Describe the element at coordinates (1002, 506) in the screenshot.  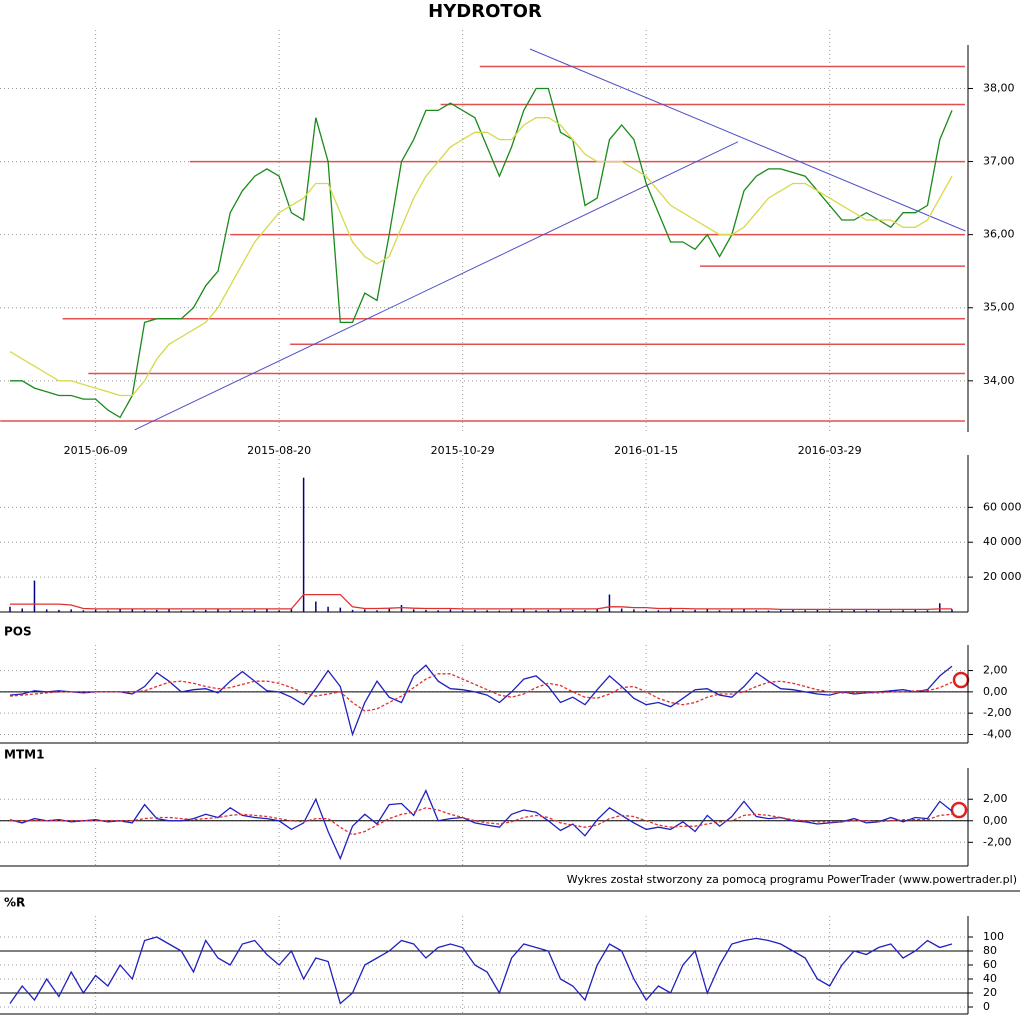
I see `y-tick-label: 60 000` at that location.